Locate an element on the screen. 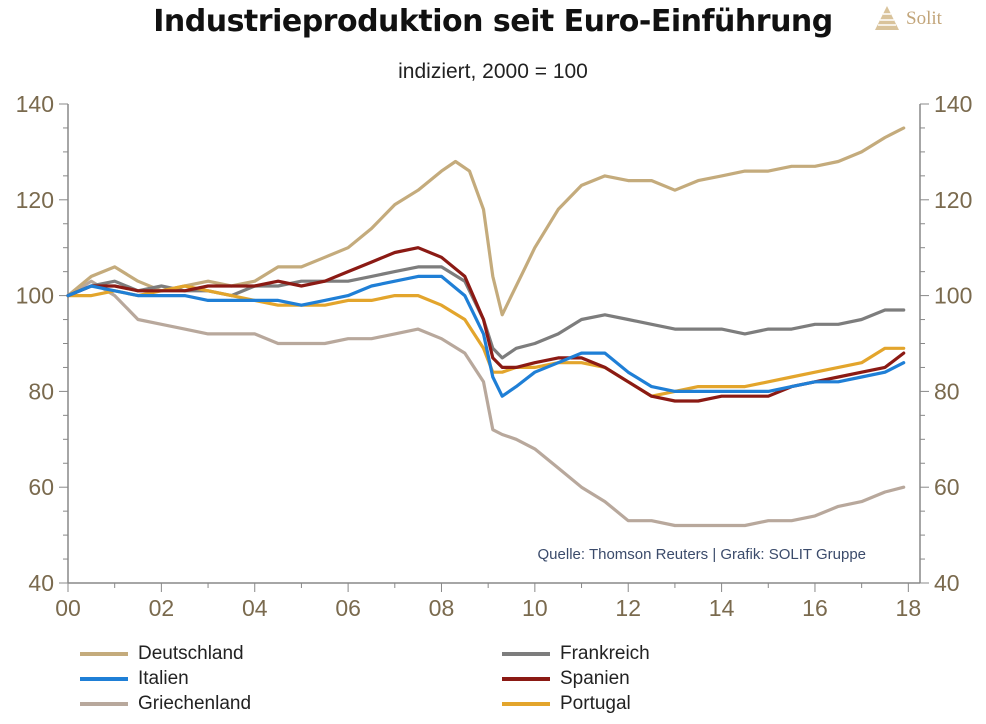 The width and height of the screenshot is (986, 724). x-tick-label: 04 is located at coordinates (255, 608).